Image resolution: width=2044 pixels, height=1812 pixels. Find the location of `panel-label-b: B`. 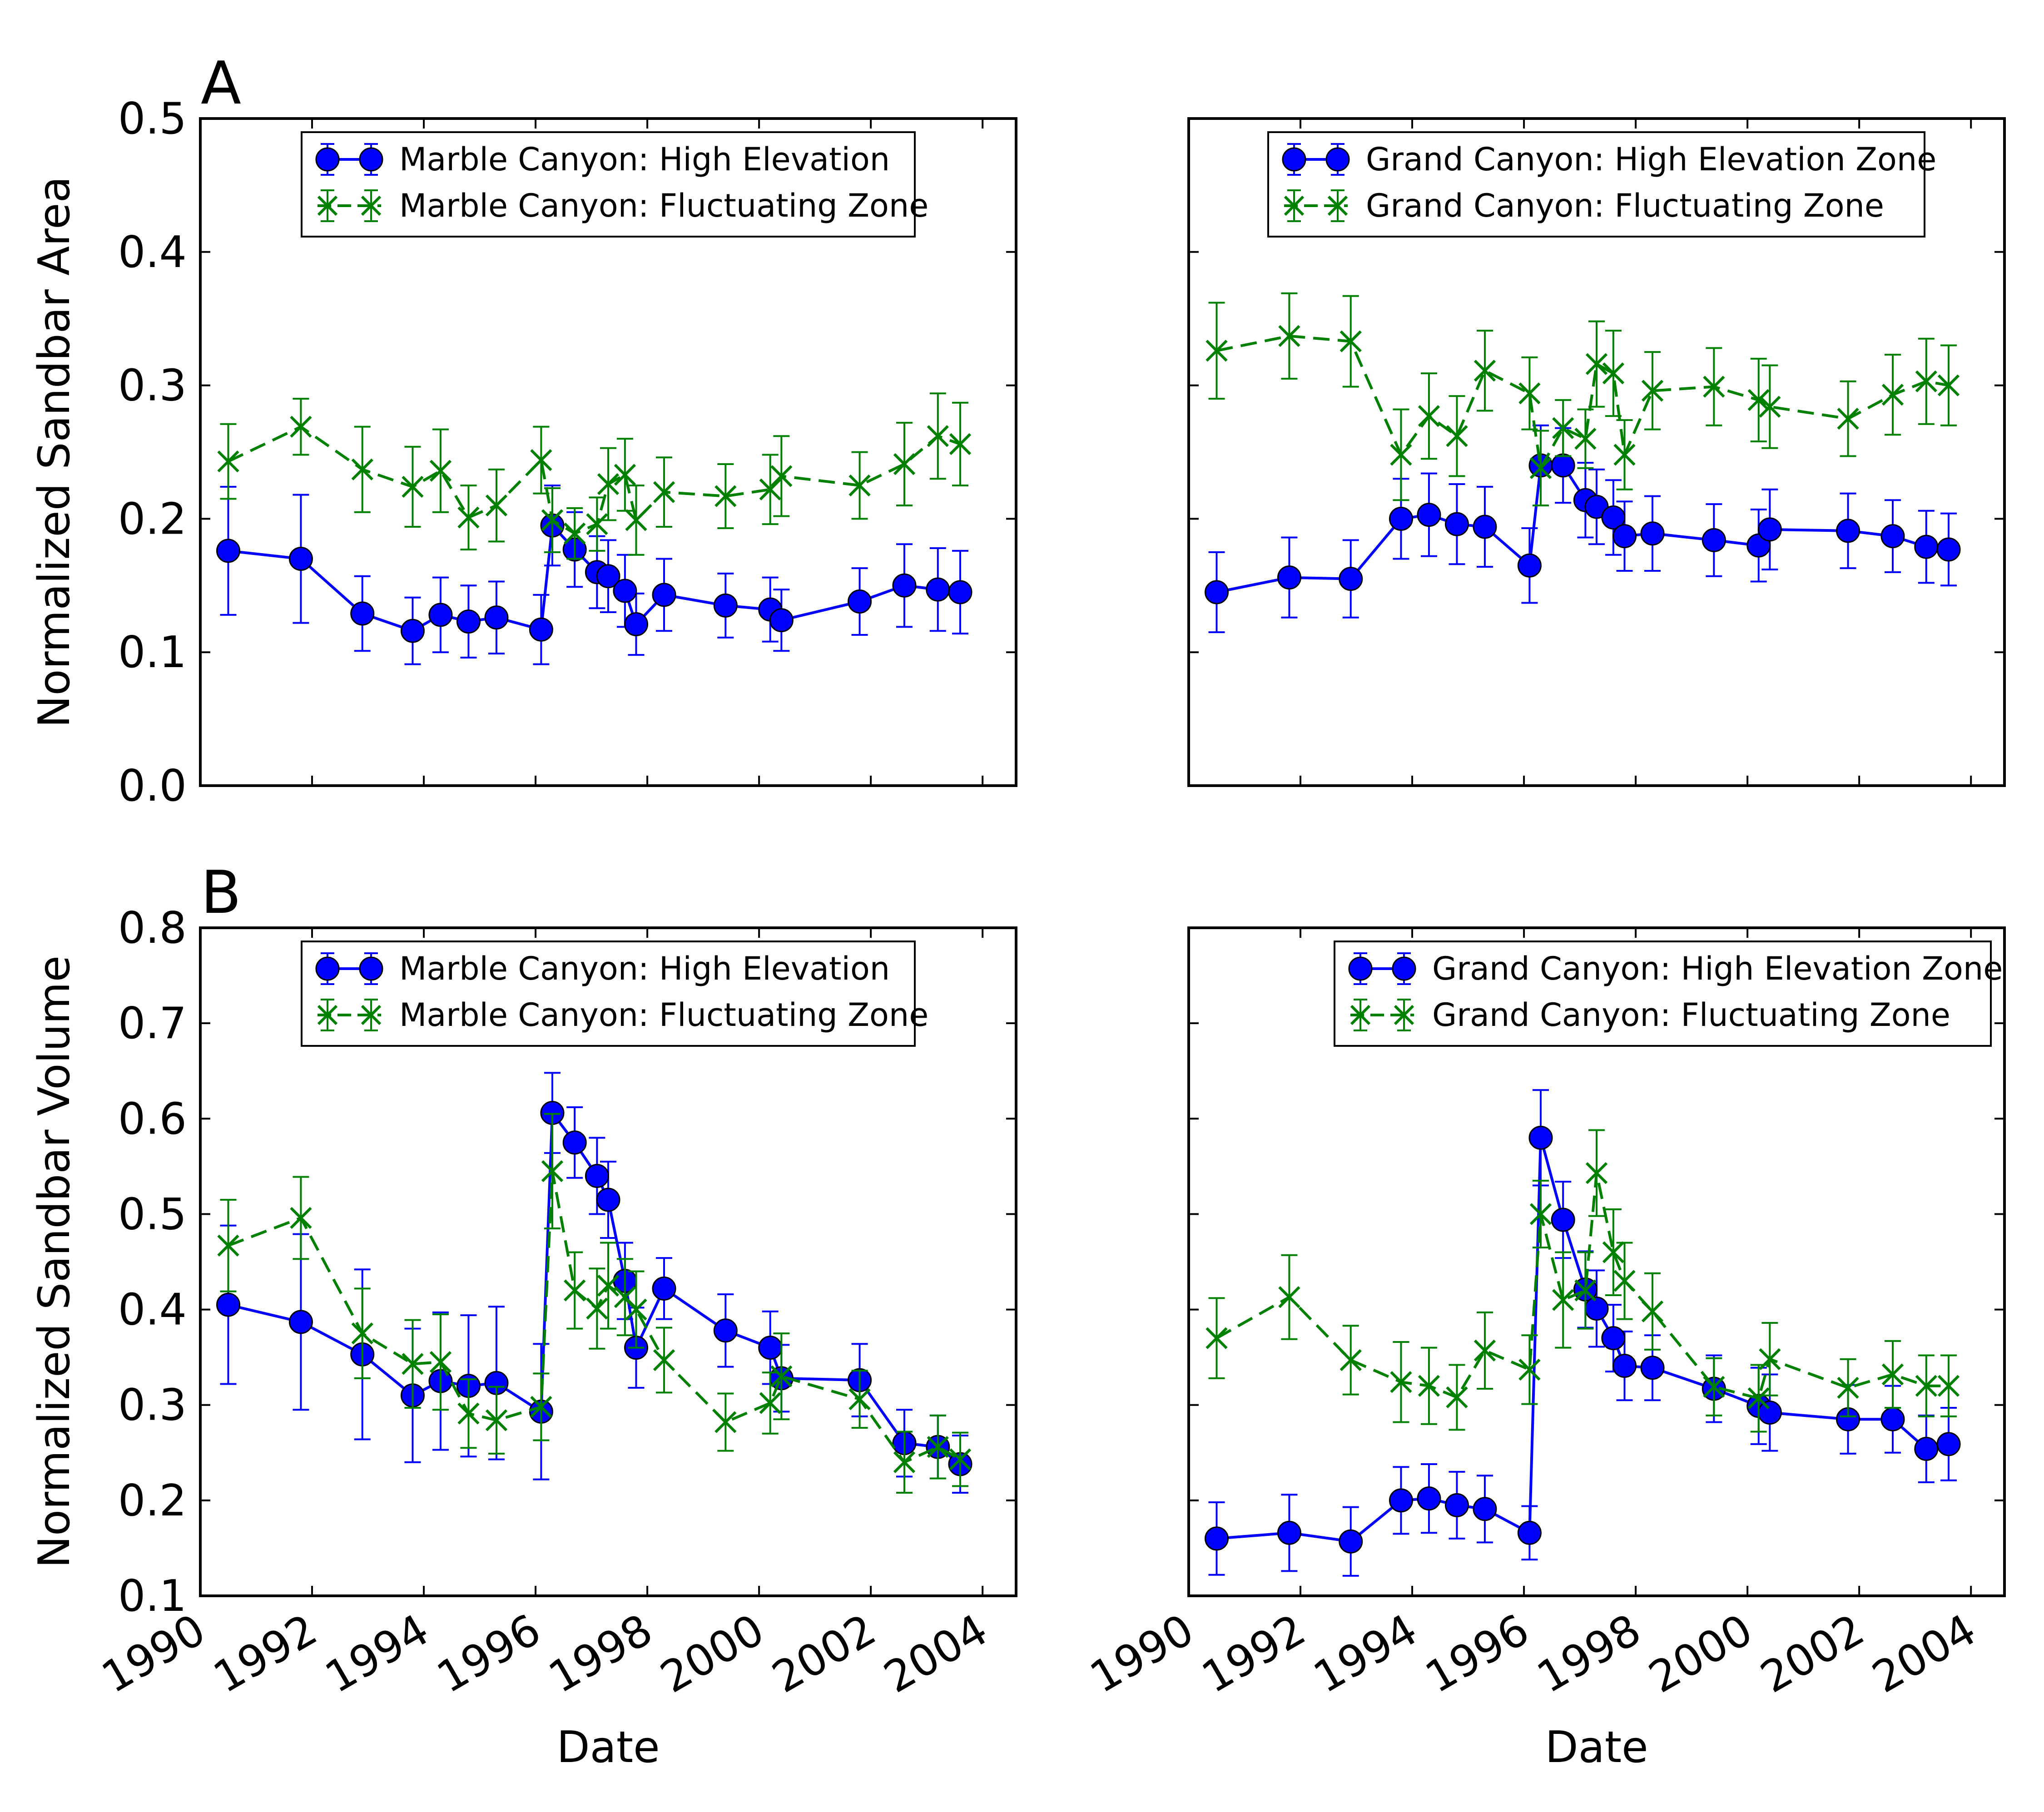

panel-label-b: B is located at coordinates (221, 892).